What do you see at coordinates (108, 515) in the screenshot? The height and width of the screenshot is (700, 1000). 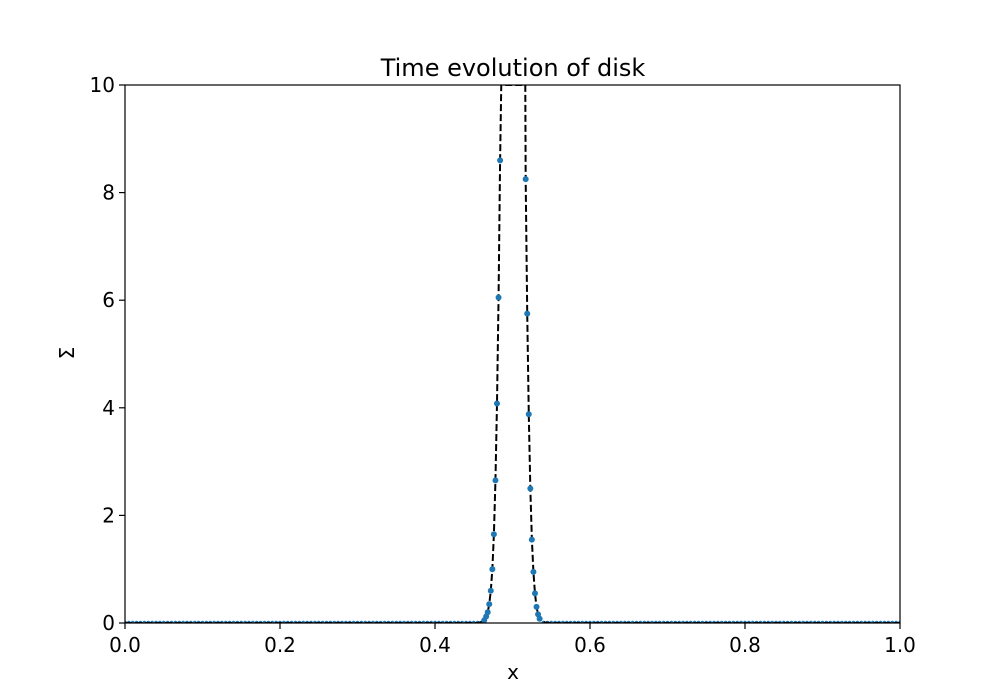 I see `y-tick-label: 2` at bounding box center [108, 515].